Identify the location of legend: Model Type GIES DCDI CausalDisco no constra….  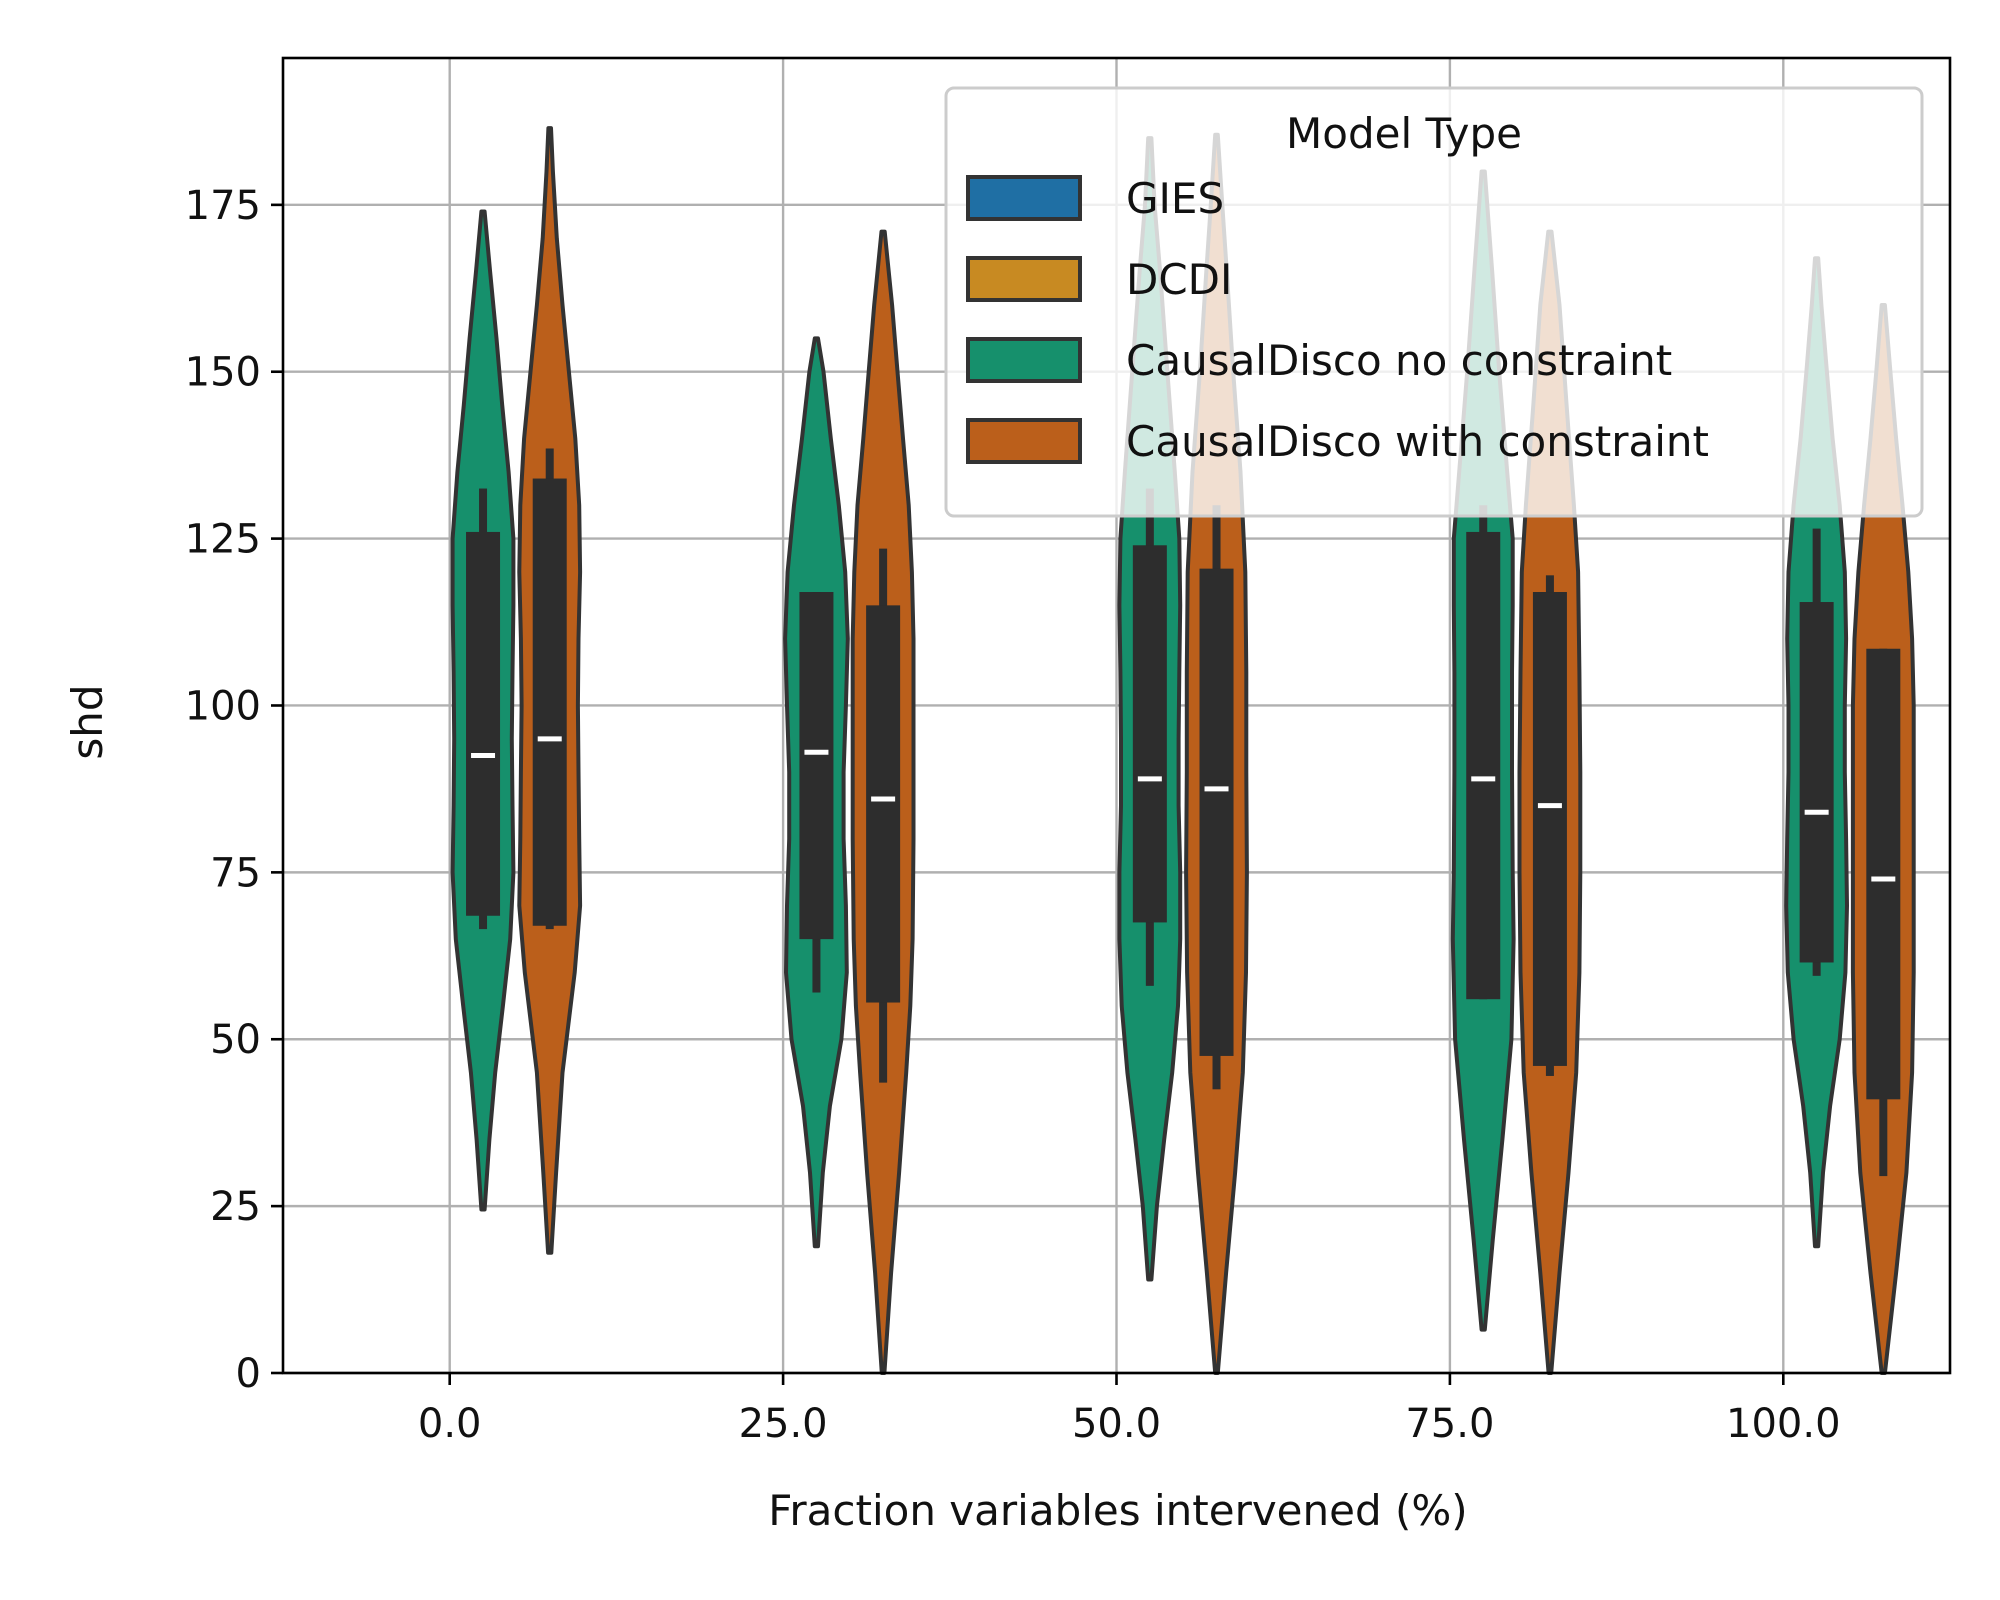
(1434, 302).